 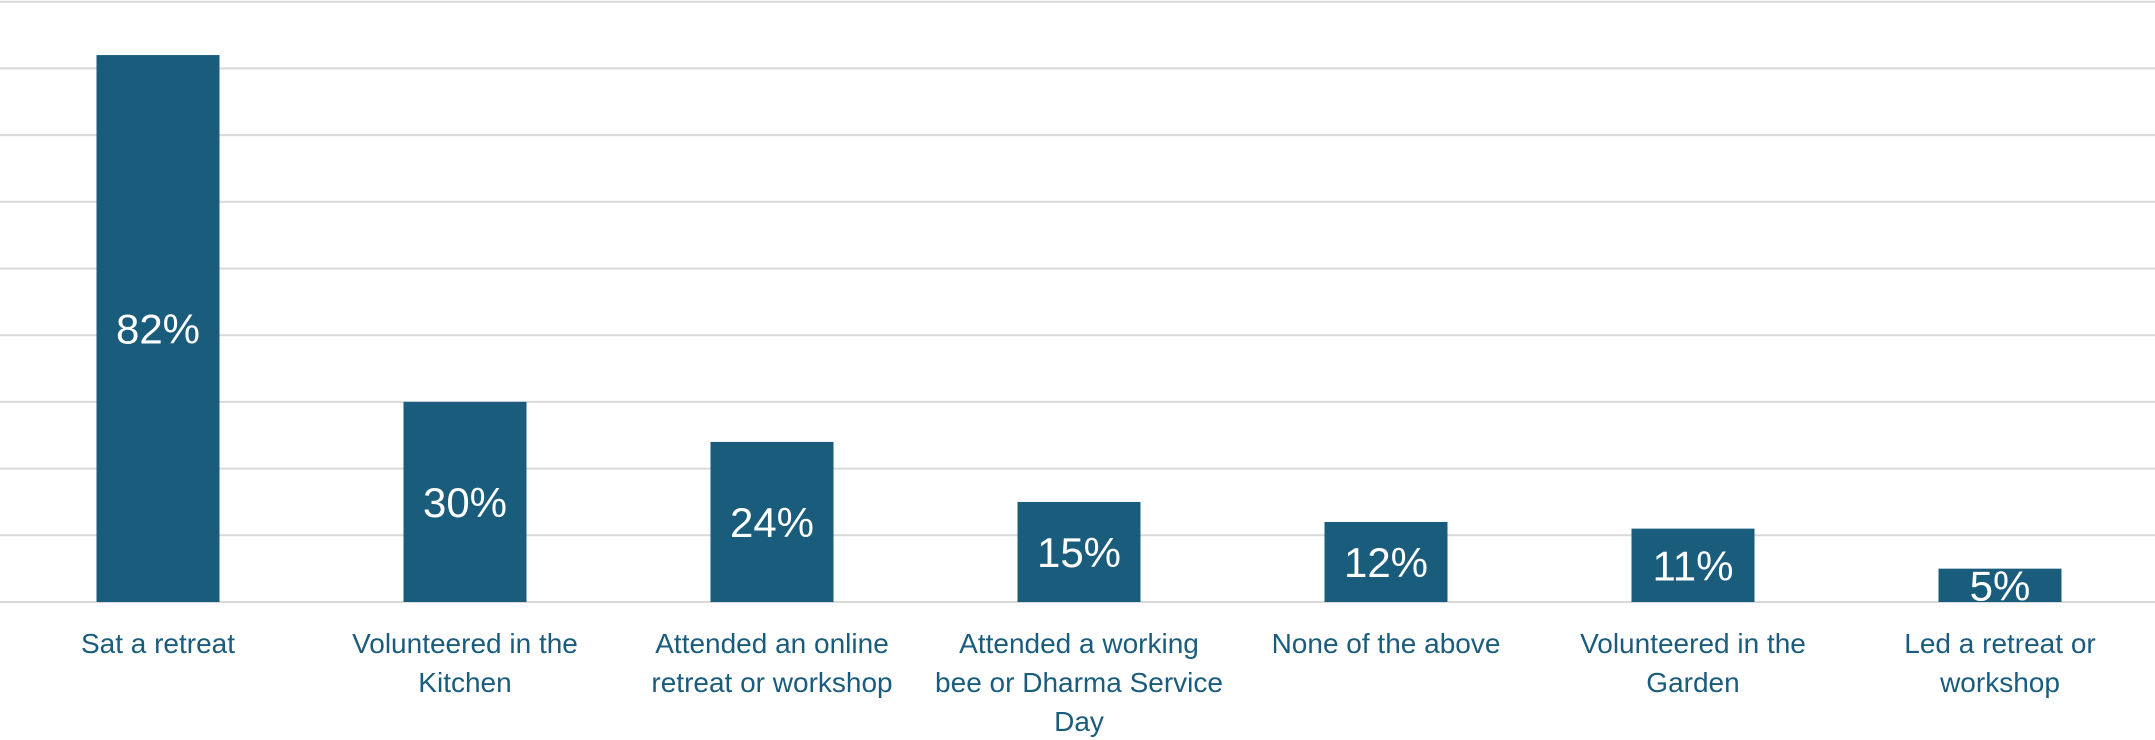 I want to click on data-label: 24%, so click(x=772, y=522).